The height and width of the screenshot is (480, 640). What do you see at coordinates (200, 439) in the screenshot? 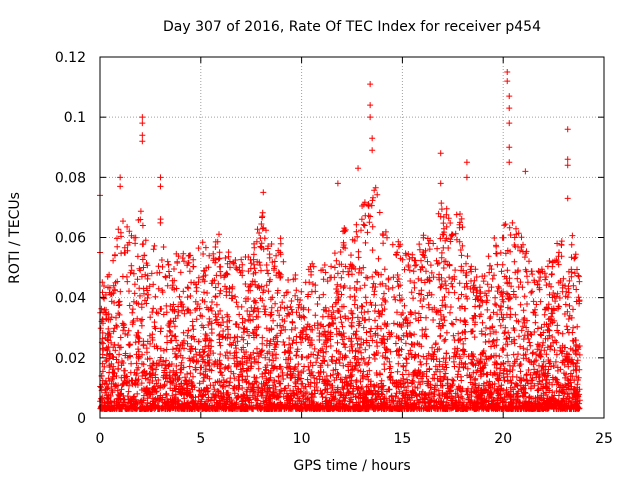
I see `x-tick-label: 5` at bounding box center [200, 439].